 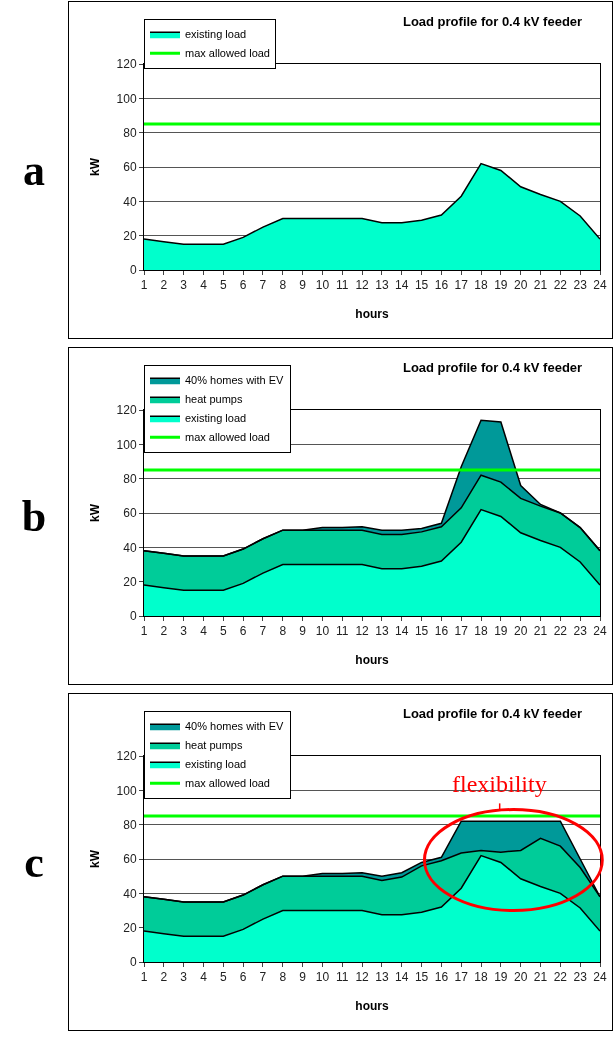 I want to click on text: c, so click(x=34, y=862).